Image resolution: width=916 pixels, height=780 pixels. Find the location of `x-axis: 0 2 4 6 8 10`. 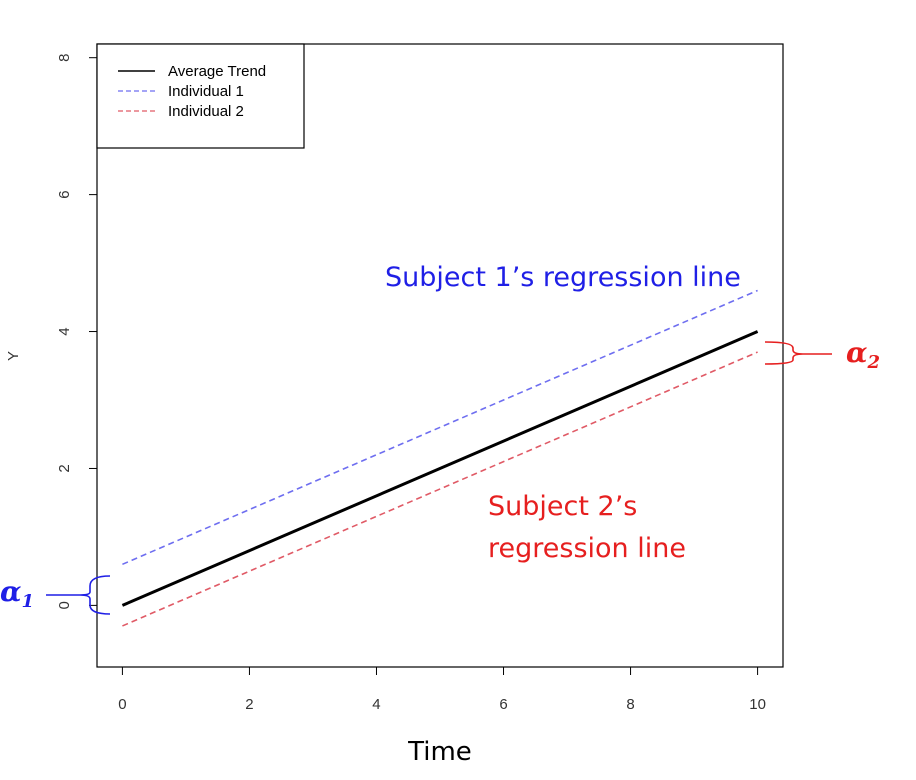

x-axis: 0 2 4 6 8 10 is located at coordinates (442, 689).